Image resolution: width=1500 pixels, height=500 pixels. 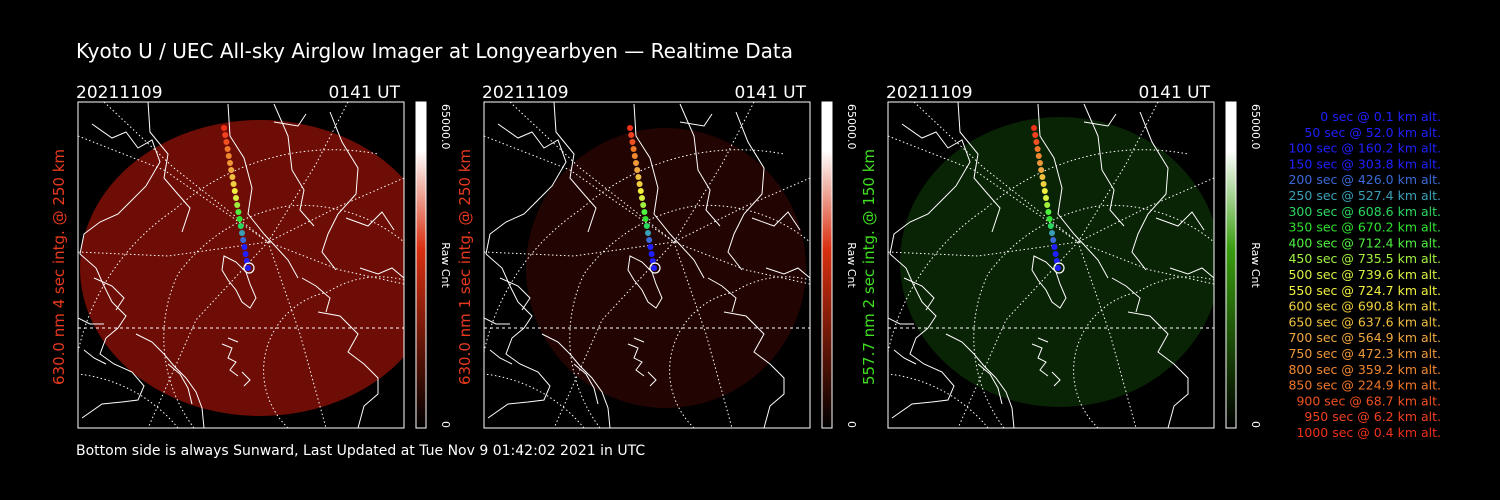 I want to click on trajectory-legend-item: 900 sec @ 68.7 km alt., so click(x=1368, y=400).